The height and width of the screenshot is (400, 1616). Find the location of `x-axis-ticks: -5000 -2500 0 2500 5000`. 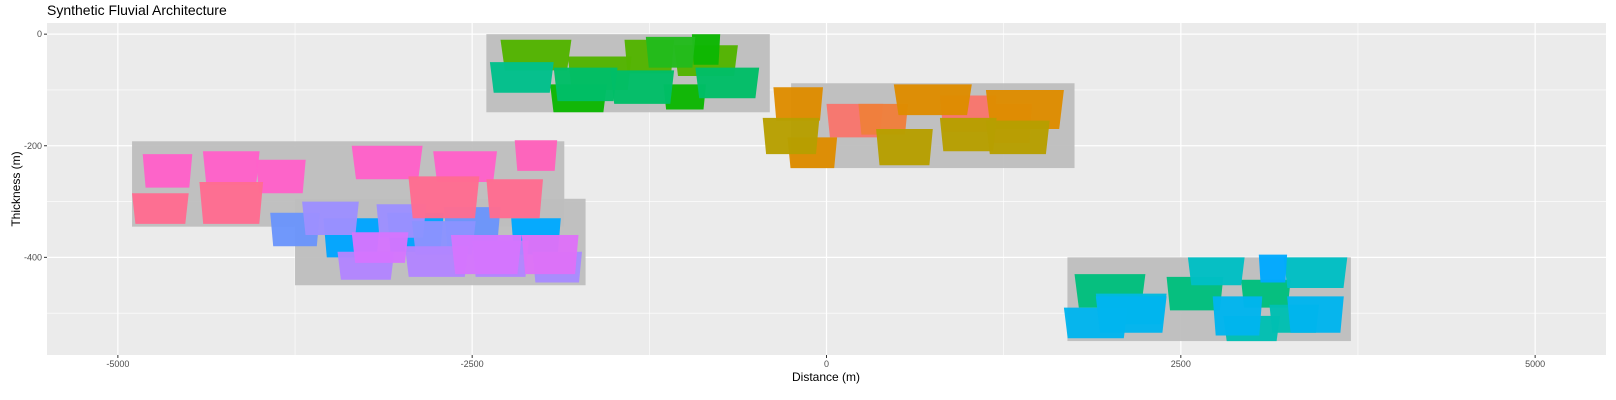

x-axis-ticks: -5000 -2500 0 2500 5000 is located at coordinates (825, 362).